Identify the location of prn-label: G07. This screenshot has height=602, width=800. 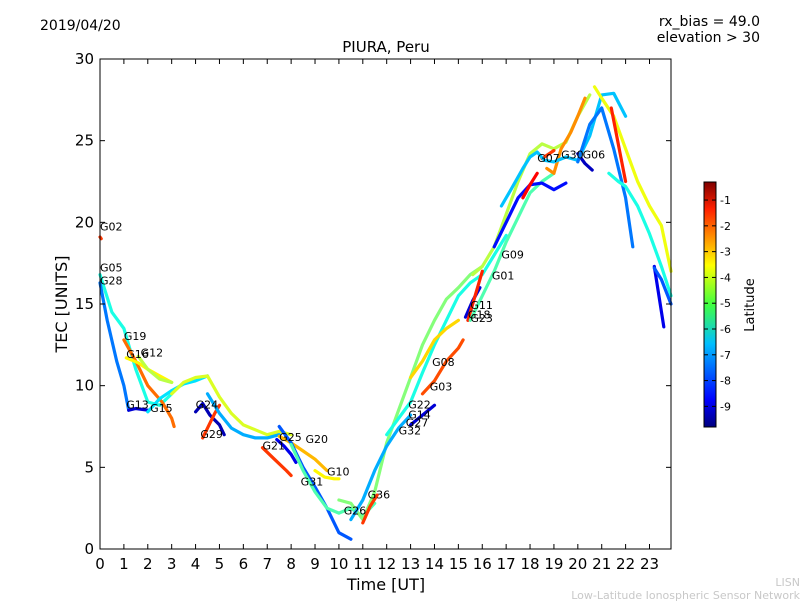
(548, 158).